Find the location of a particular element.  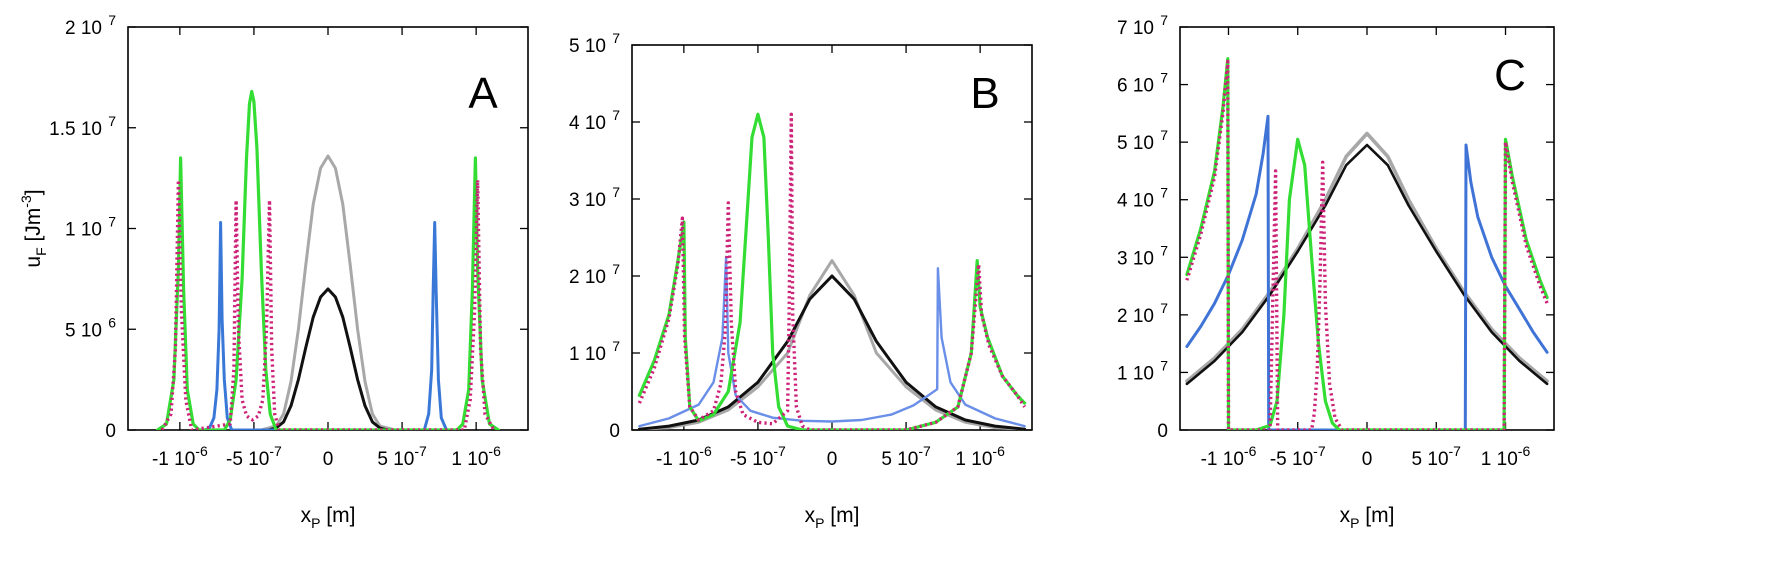

y-tick-label: 7 10 is located at coordinates (1135, 28).